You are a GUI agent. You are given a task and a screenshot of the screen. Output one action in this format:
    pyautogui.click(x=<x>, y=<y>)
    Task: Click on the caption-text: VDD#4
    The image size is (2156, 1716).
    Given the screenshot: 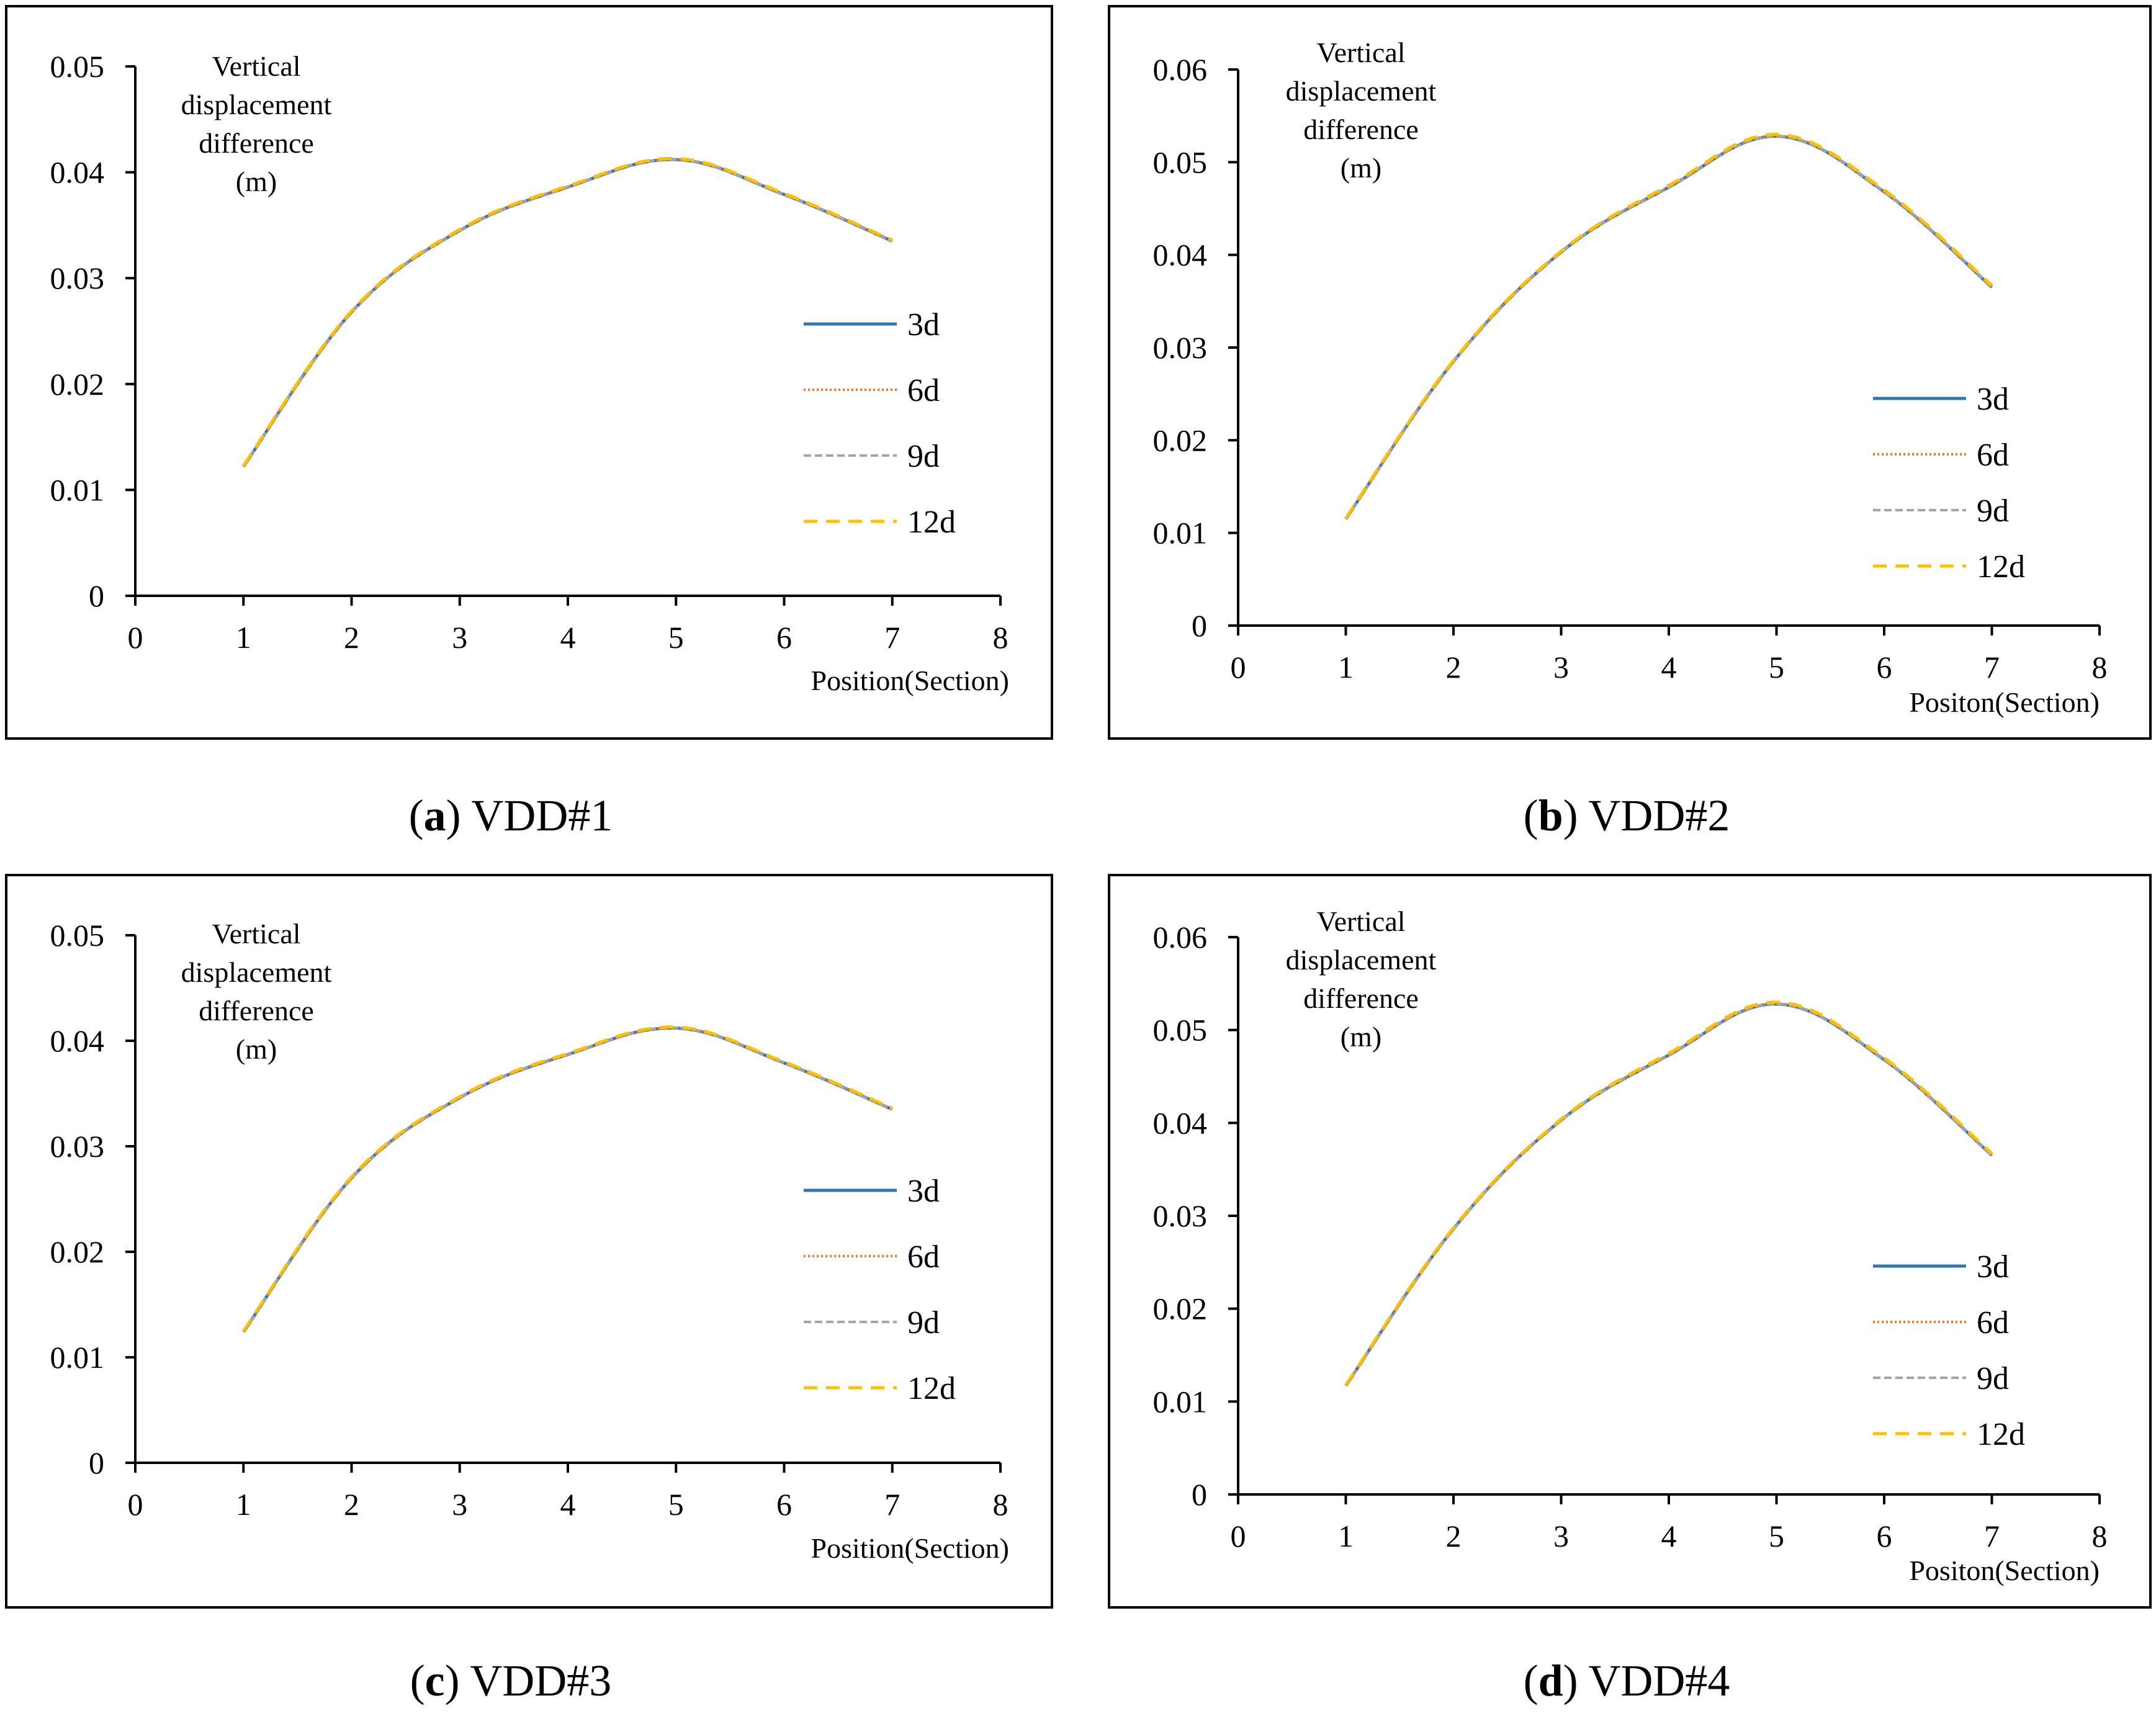 What is the action you would take?
    pyautogui.click(x=1659, y=1681)
    